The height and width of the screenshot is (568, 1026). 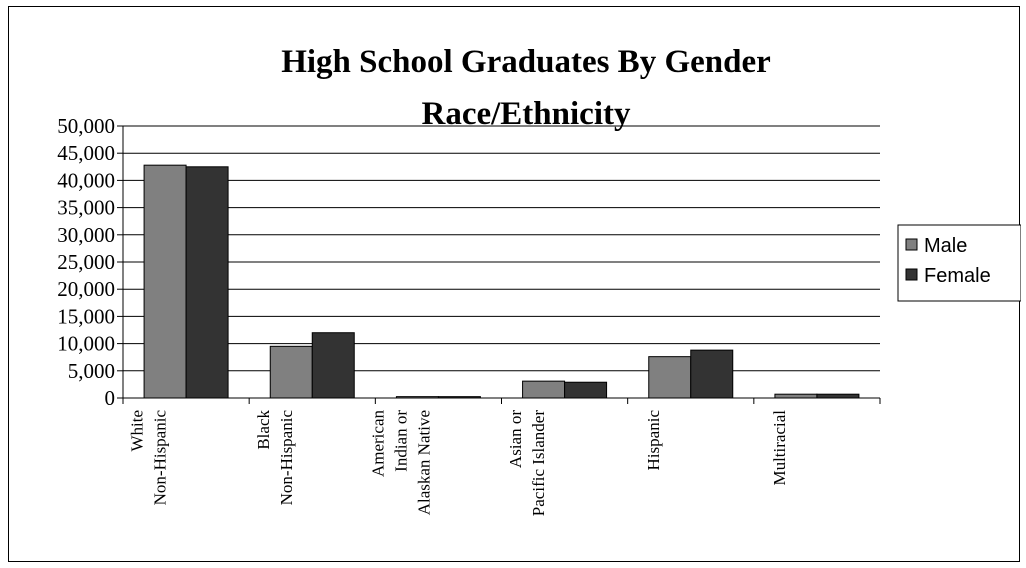 What do you see at coordinates (526, 114) in the screenshot?
I see `chart-subtitle: Race/Ethnicity` at bounding box center [526, 114].